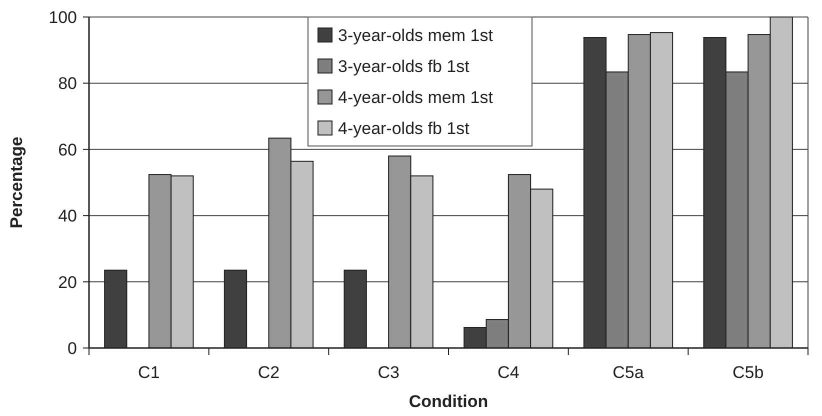 The image size is (822, 416). I want to click on legend-label: 4-year-olds fb 1st, so click(404, 128).